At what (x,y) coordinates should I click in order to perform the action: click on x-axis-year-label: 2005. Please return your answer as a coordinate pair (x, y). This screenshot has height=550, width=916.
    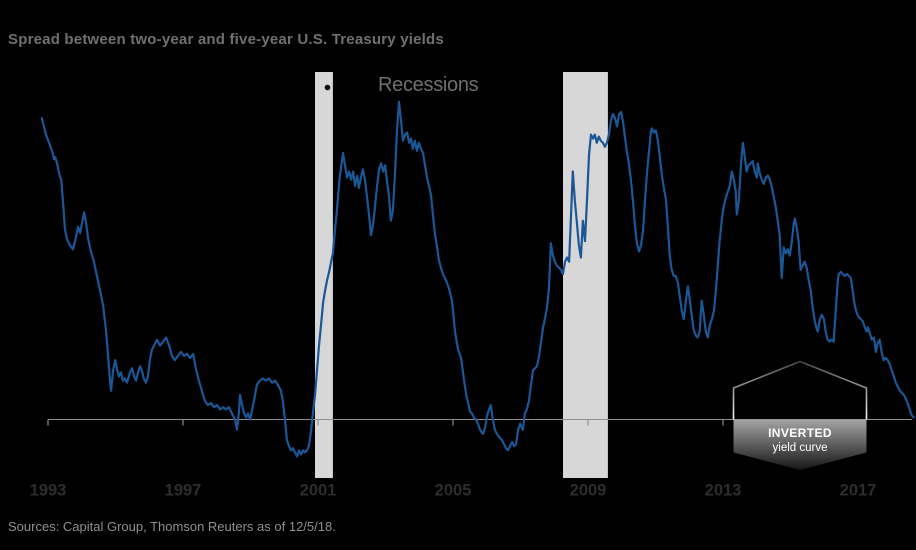
    Looking at the image, I should click on (453, 491).